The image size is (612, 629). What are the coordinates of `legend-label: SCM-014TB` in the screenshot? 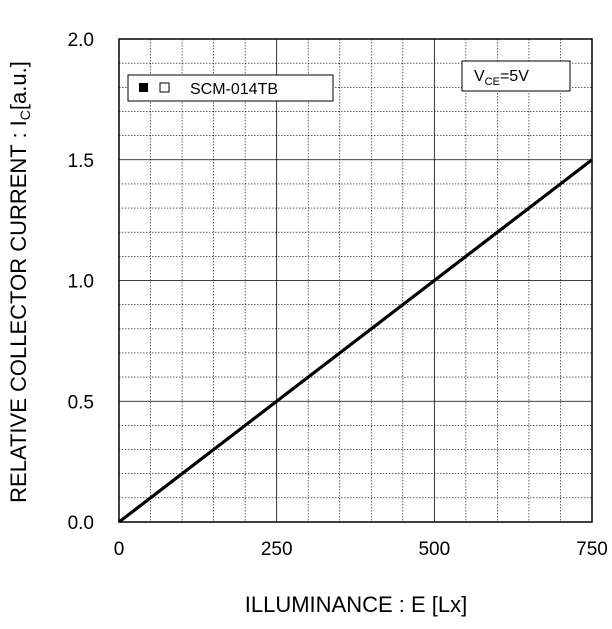 It's located at (234, 89).